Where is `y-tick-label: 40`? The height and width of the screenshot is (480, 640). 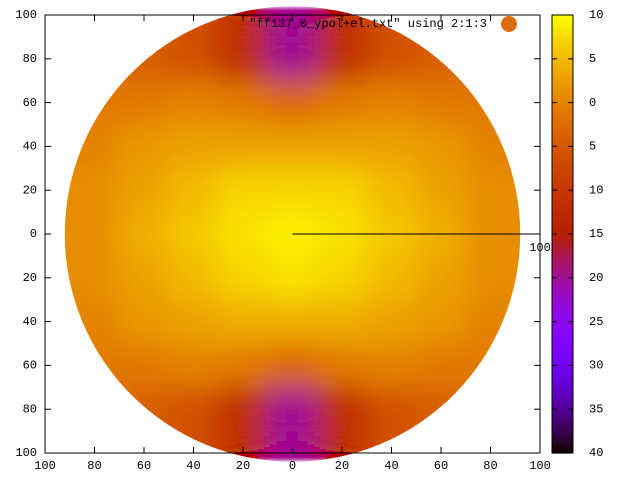 y-tick-label: 40 is located at coordinates (30, 322).